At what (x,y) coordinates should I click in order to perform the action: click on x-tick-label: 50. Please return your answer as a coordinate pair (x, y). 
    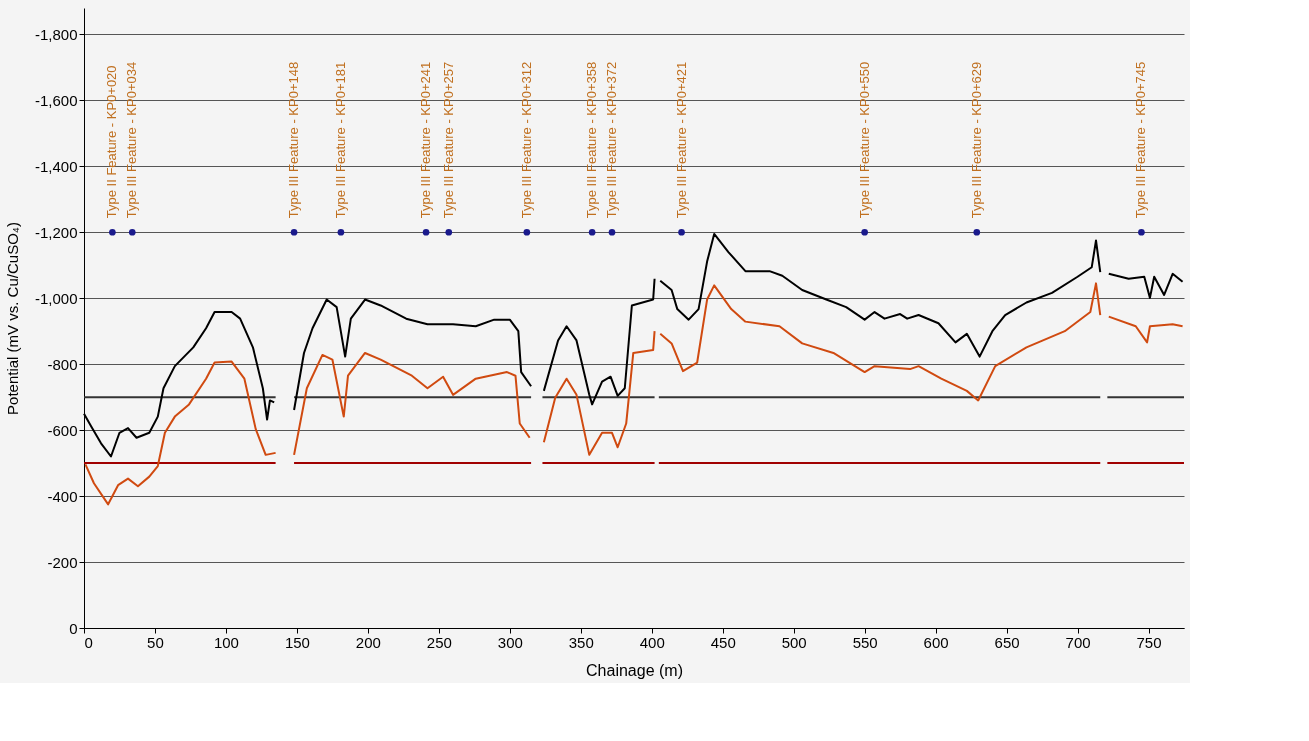
    Looking at the image, I should click on (155, 642).